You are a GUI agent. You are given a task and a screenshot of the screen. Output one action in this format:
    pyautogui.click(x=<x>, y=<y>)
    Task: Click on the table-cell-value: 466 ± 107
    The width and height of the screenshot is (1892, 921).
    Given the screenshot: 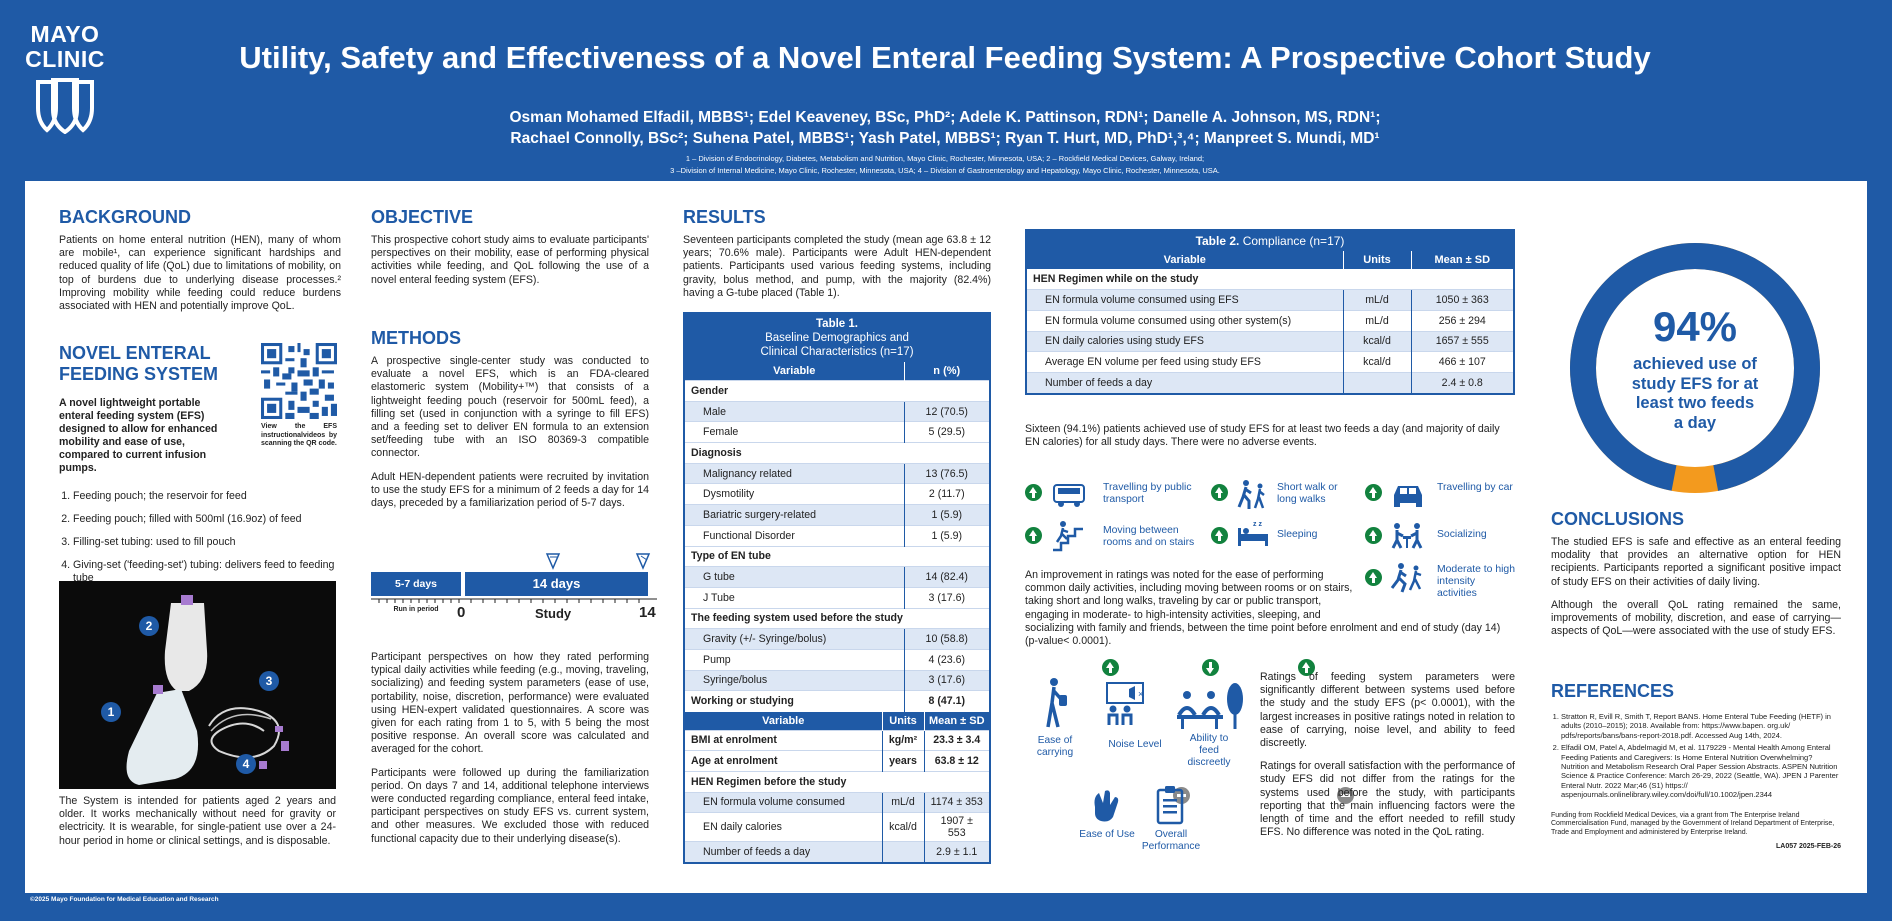 What is the action you would take?
    pyautogui.click(x=1461, y=362)
    